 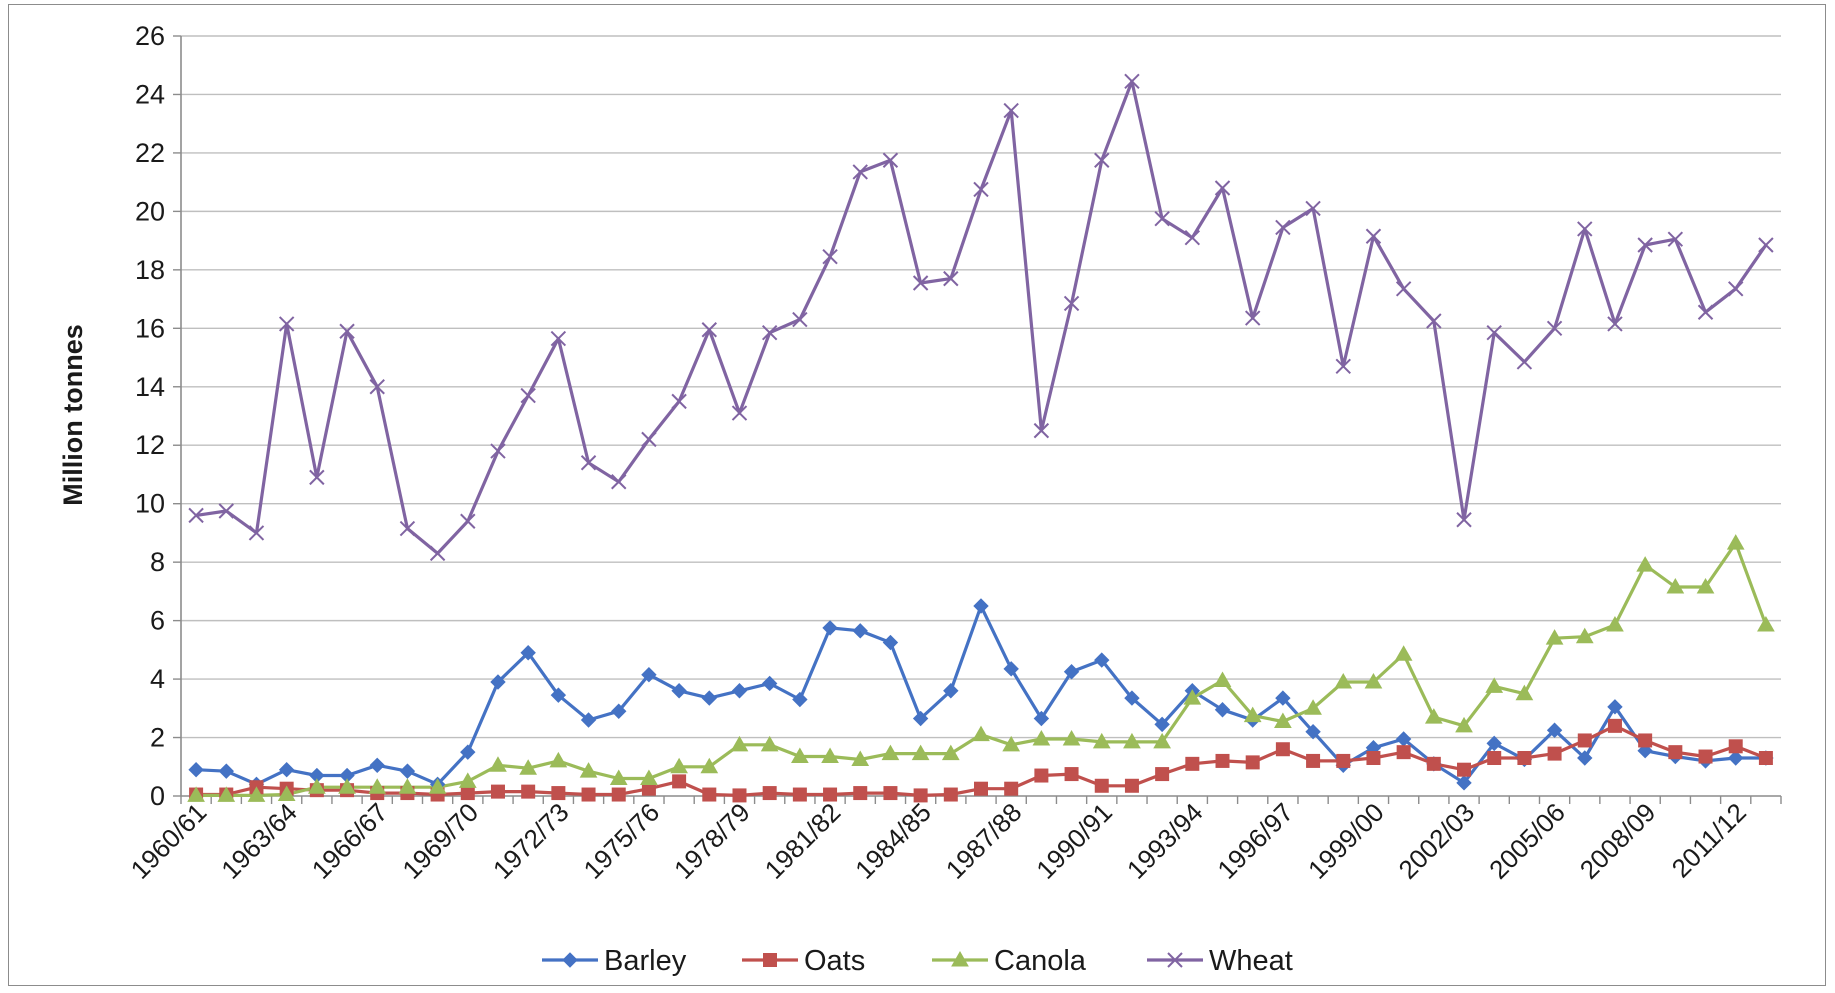 I want to click on x-tick-label: 1984/85, so click(x=893, y=841).